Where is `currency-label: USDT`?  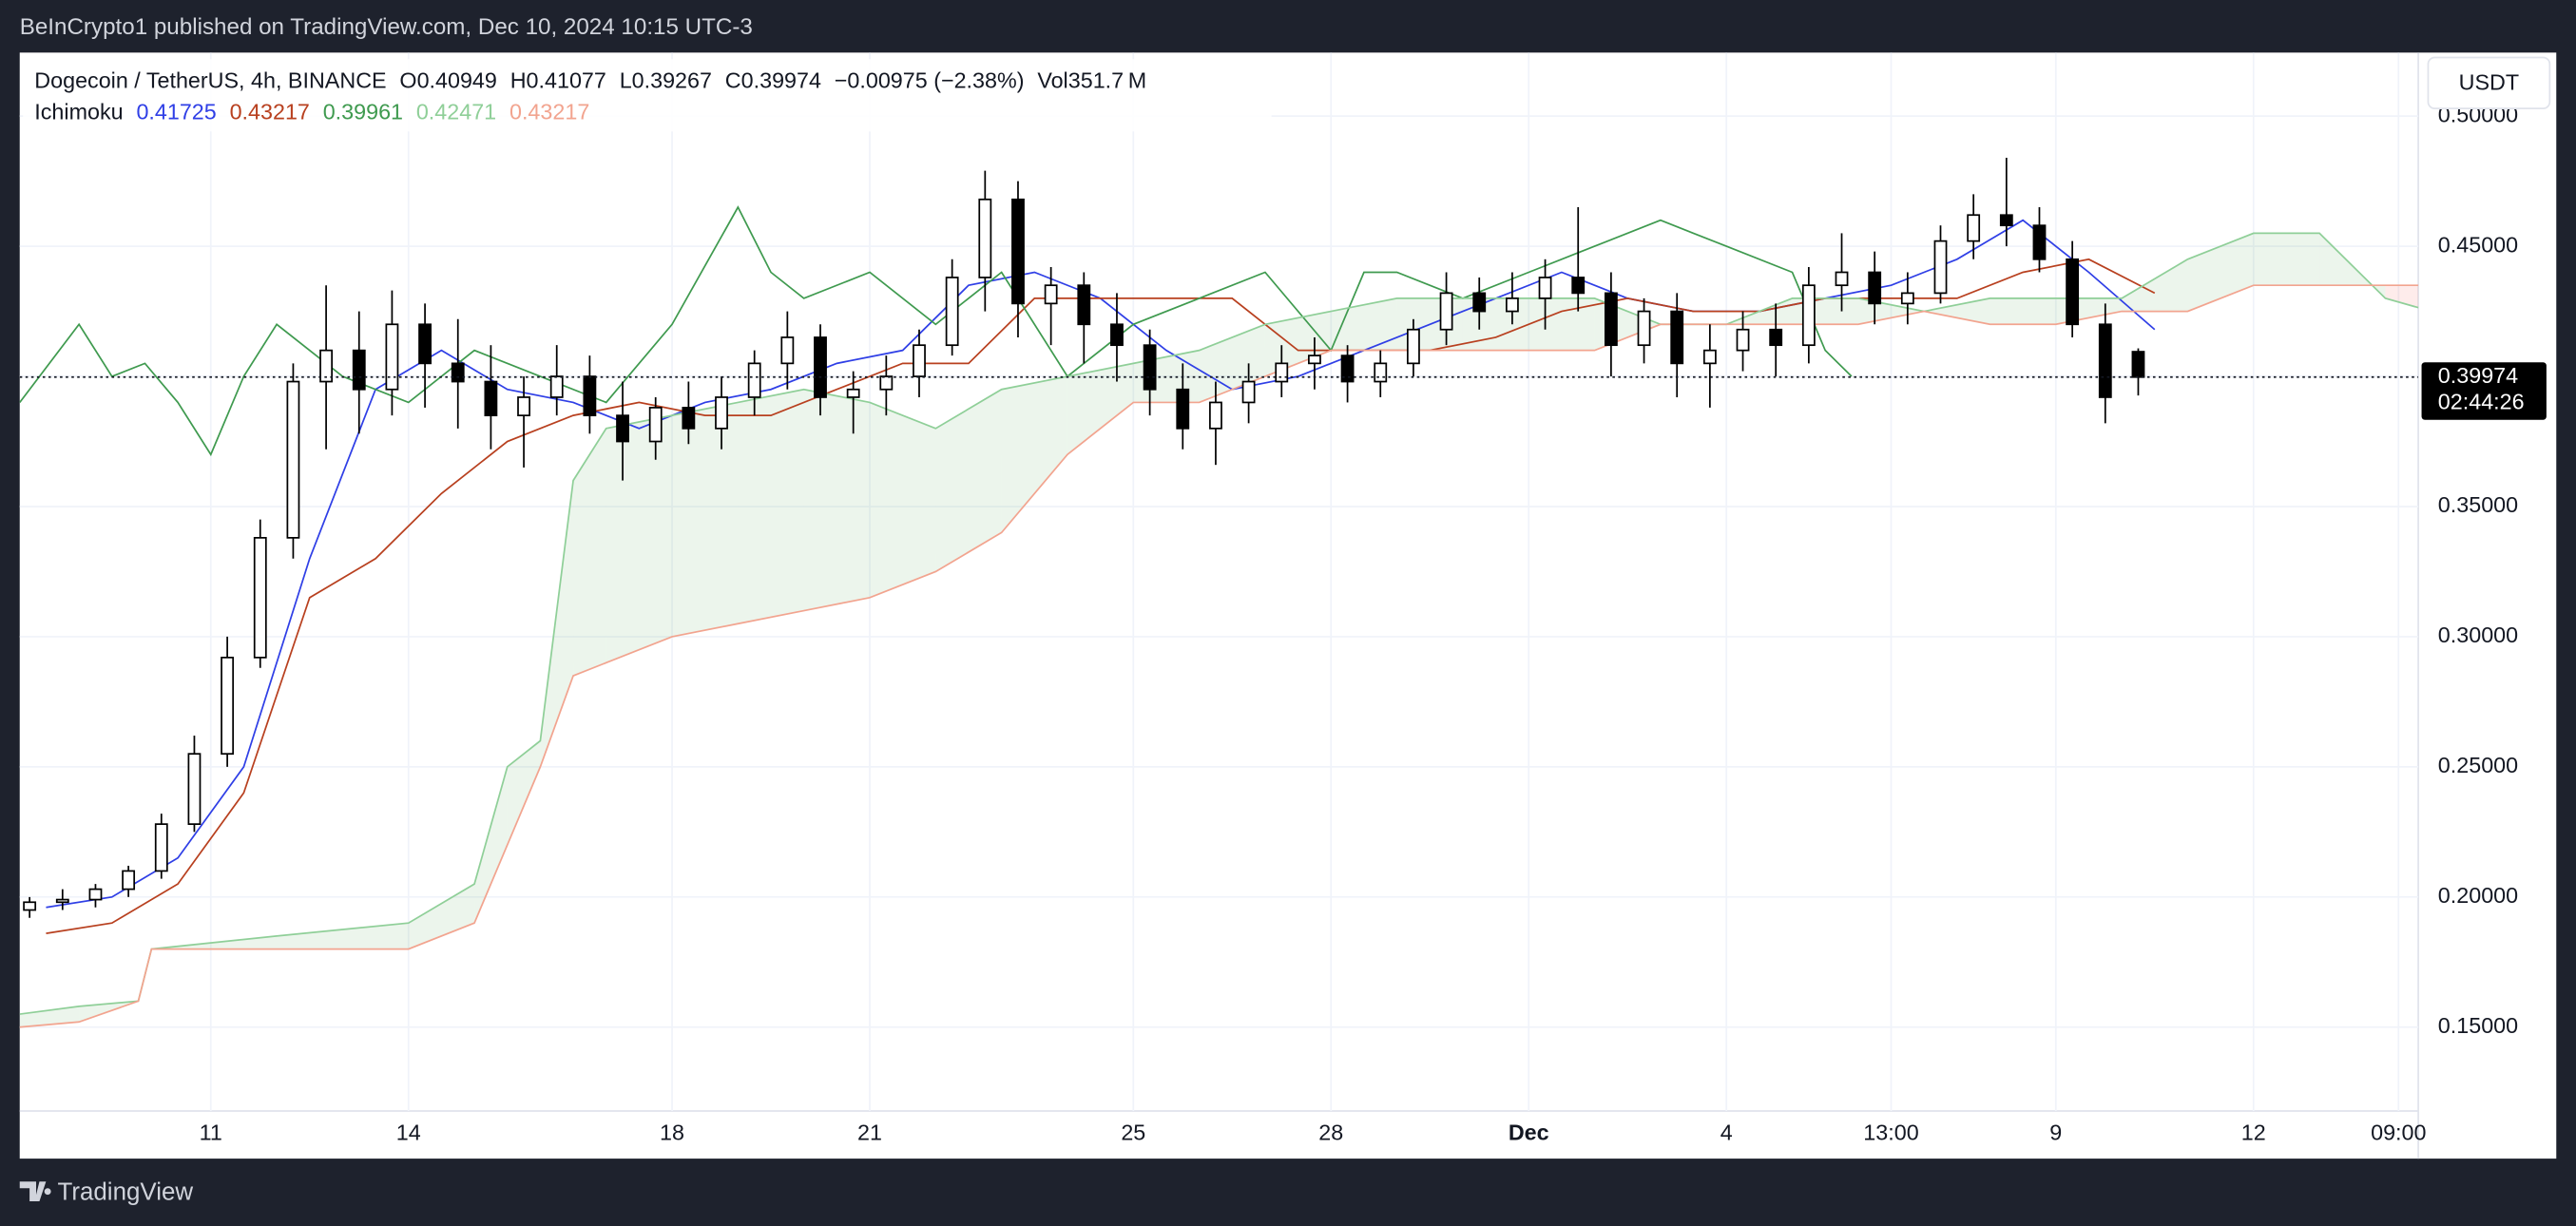 currency-label: USDT is located at coordinates (2489, 82).